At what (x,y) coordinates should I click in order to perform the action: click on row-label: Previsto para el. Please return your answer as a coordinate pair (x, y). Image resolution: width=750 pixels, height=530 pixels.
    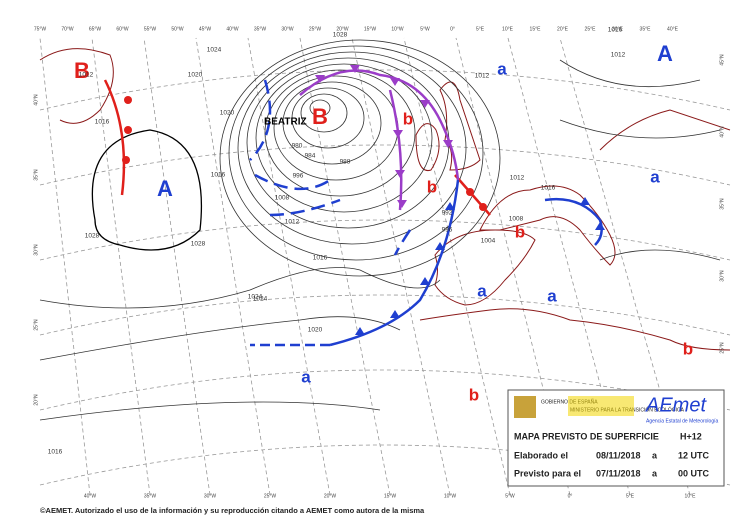
    Looking at the image, I should click on (547, 473).